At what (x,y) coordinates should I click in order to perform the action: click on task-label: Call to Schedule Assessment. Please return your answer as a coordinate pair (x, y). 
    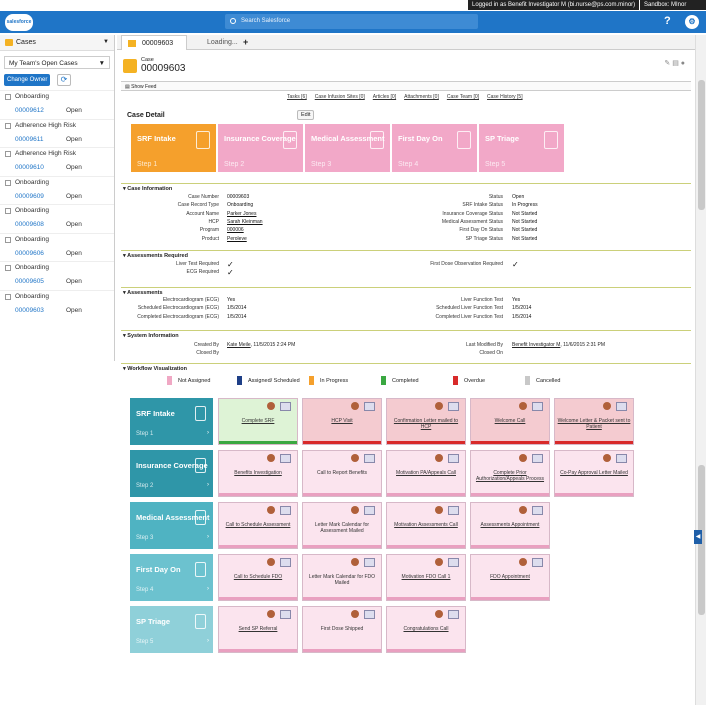
    Looking at the image, I should click on (258, 525).